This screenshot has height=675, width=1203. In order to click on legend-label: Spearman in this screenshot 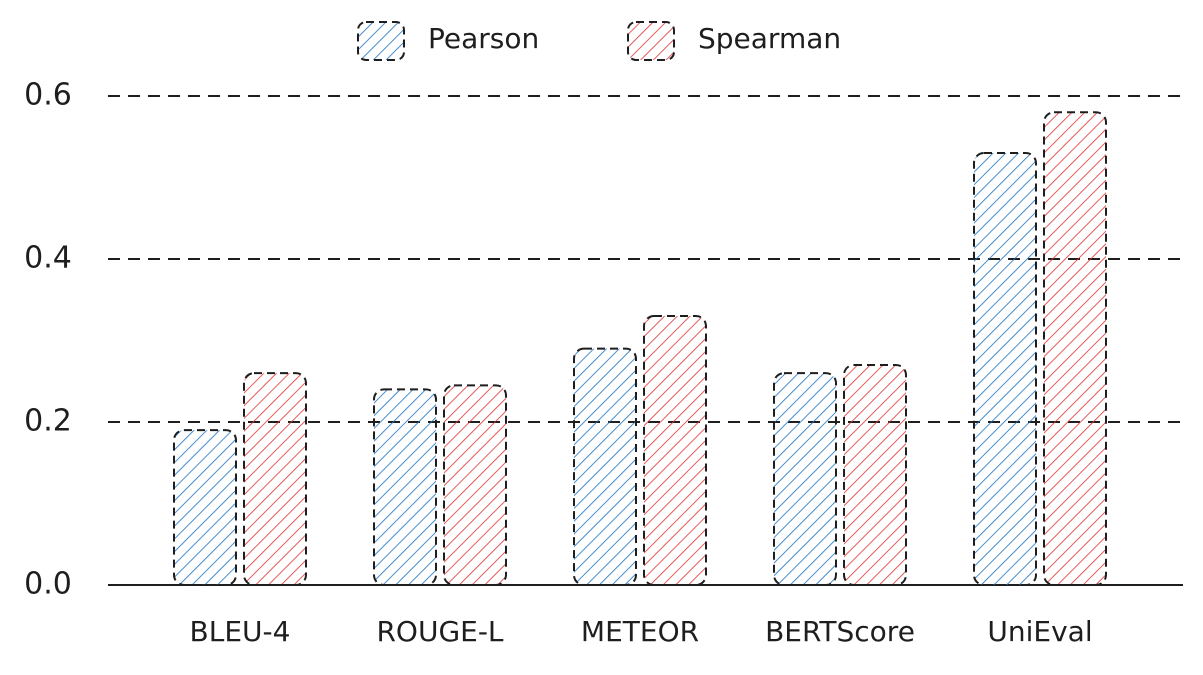, I will do `click(769, 38)`.